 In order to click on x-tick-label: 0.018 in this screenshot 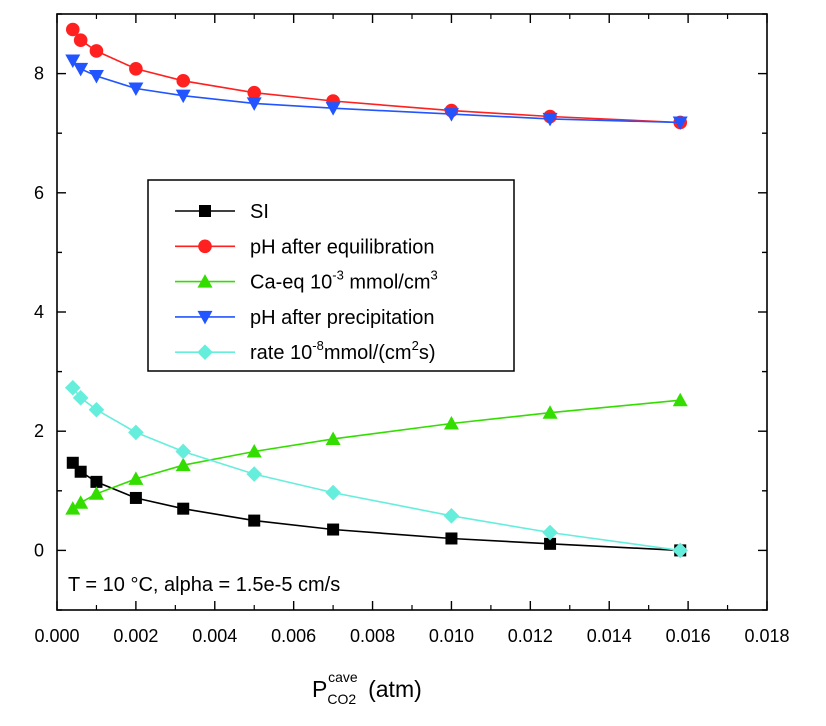, I will do `click(766, 636)`.